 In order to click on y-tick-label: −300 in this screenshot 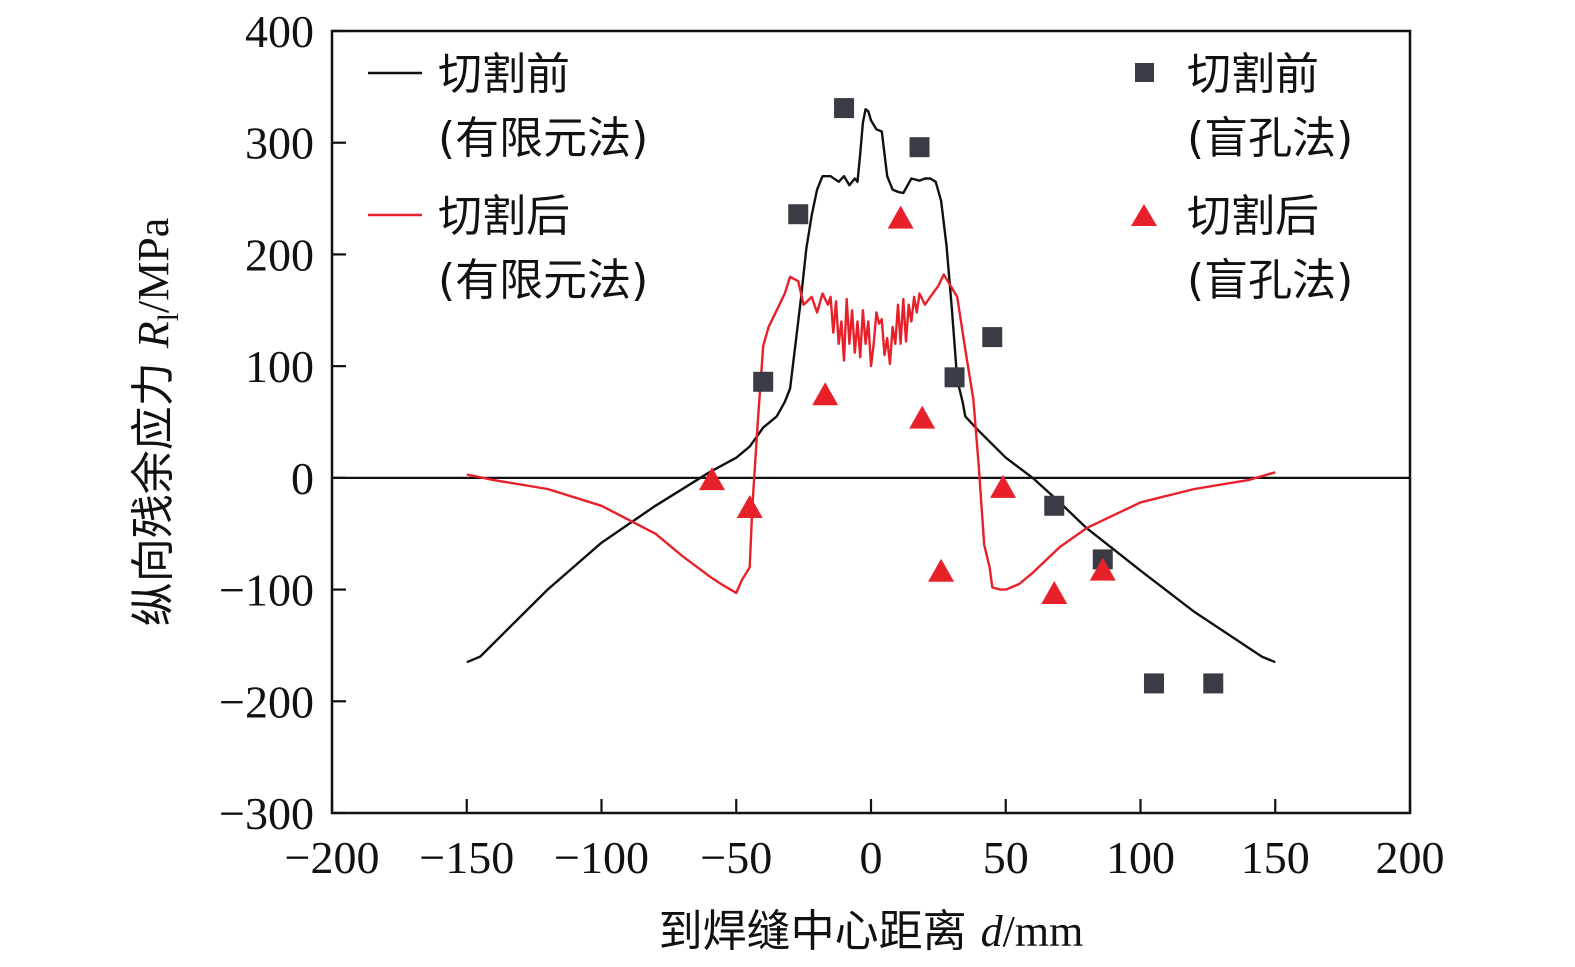, I will do `click(266, 813)`.